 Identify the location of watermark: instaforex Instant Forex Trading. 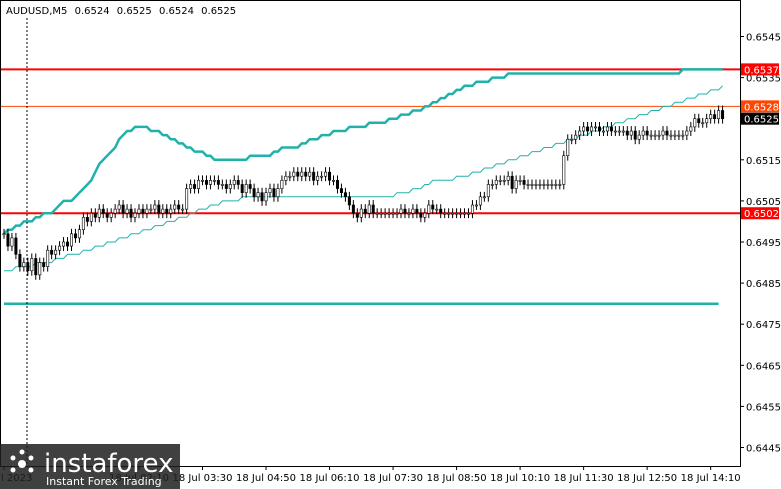
(90, 466).